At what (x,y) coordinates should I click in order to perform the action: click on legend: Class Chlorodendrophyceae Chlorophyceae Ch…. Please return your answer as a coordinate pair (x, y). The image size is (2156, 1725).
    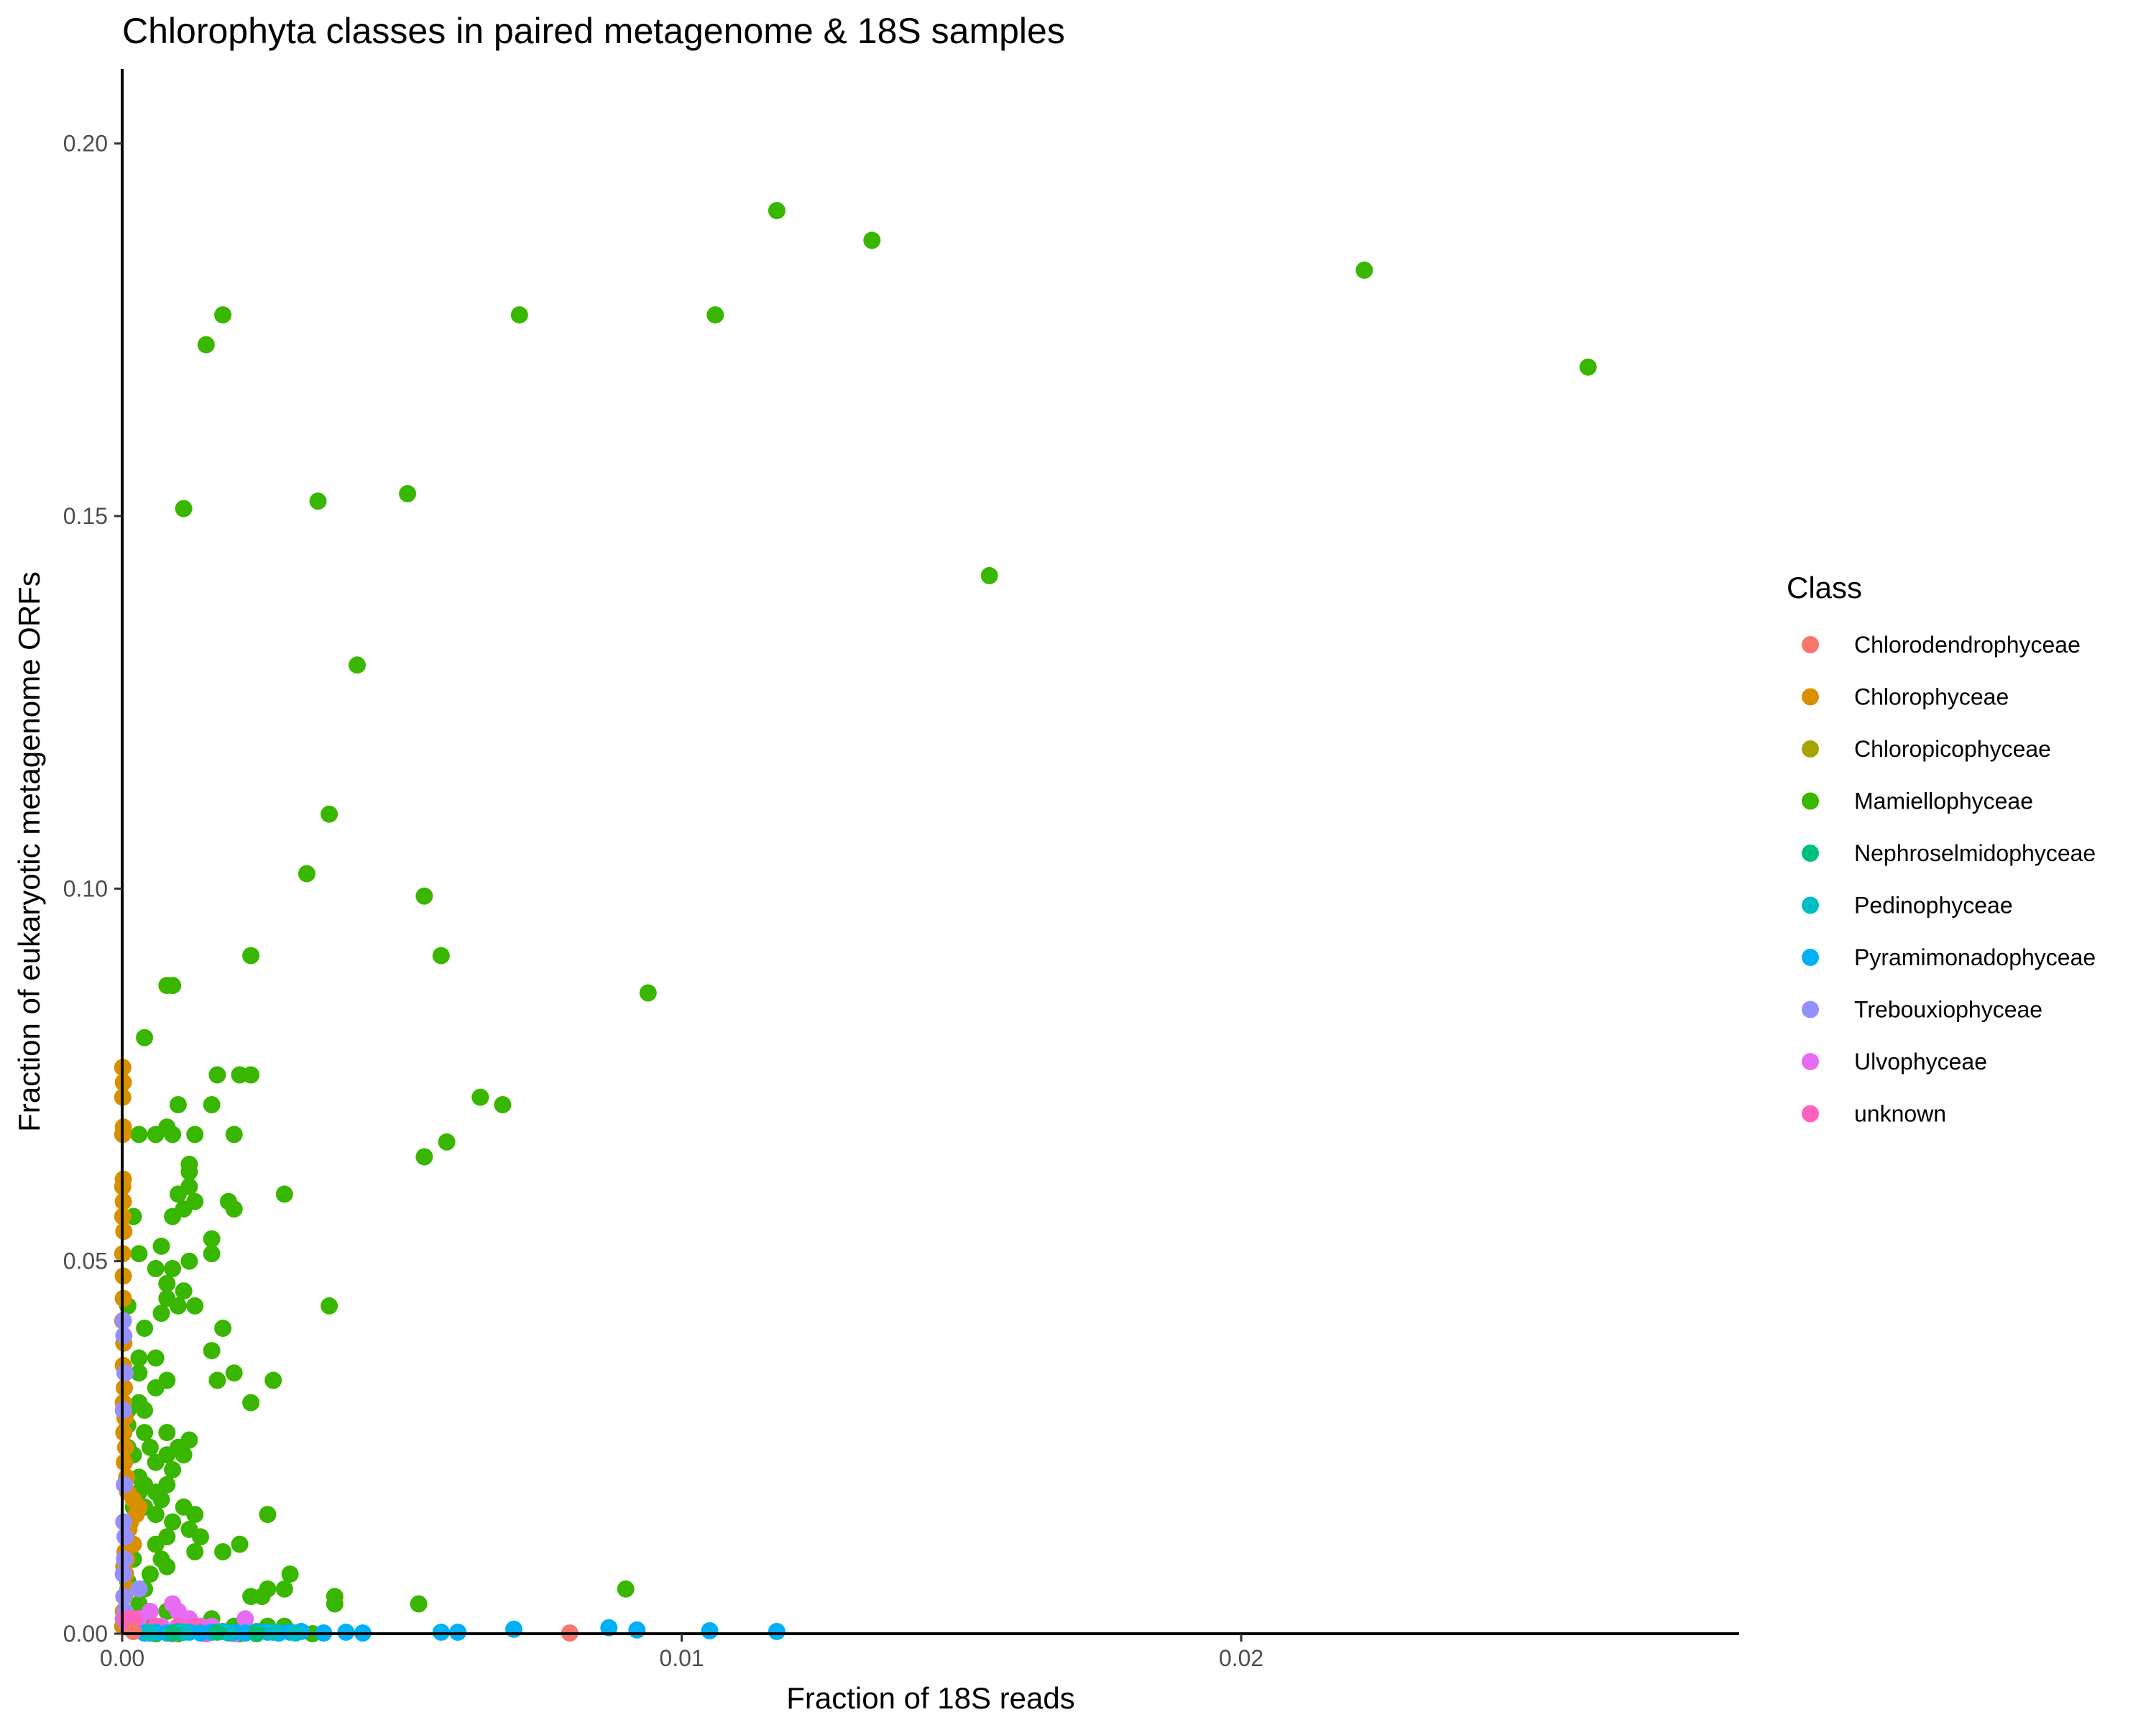
    Looking at the image, I should click on (1941, 849).